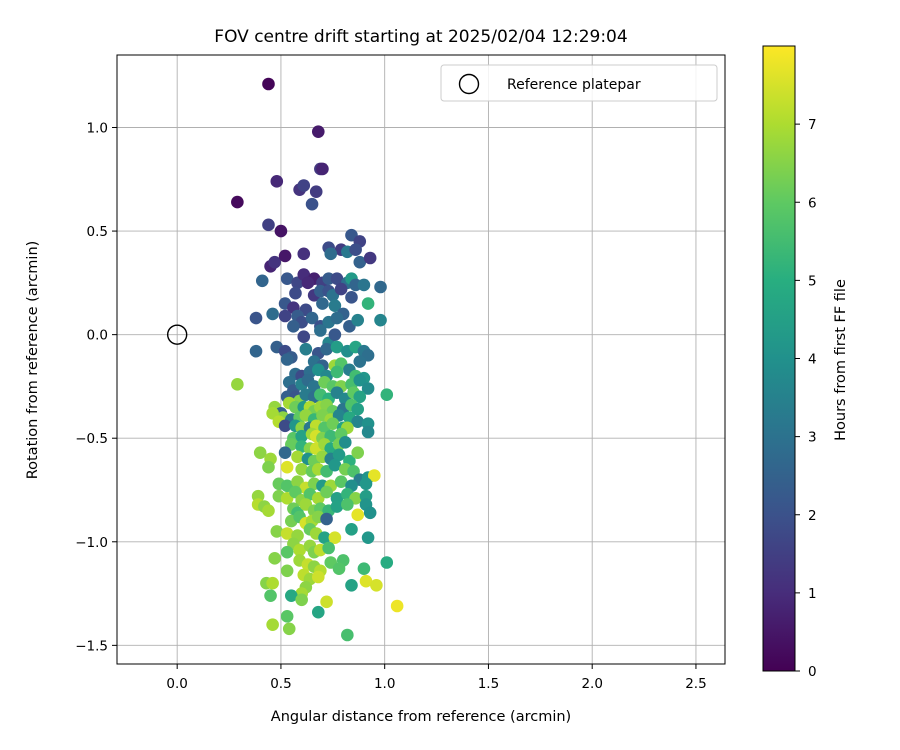  I want to click on y-tick-label: 1.0, so click(97, 129).